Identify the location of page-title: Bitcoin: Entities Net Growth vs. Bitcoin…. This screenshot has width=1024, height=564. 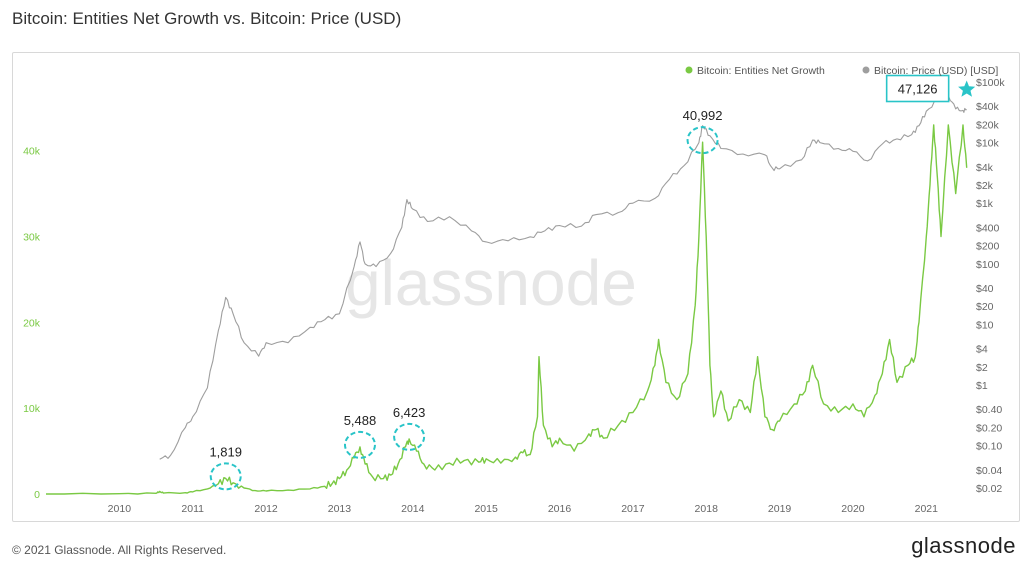
(207, 18).